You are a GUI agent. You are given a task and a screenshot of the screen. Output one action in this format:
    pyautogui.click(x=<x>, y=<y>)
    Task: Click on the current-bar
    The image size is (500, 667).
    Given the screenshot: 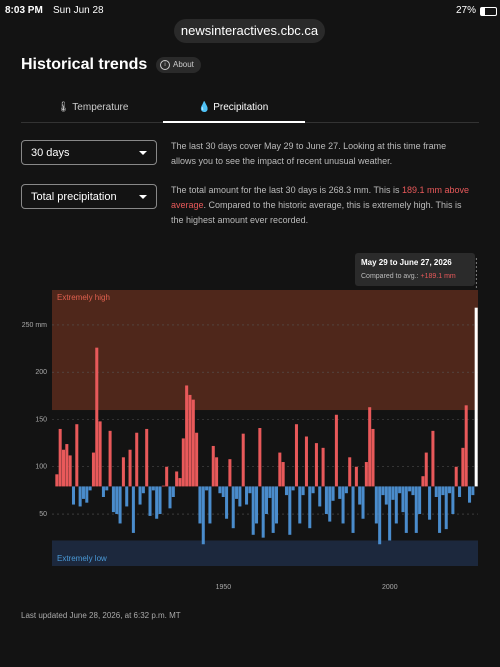 What is the action you would take?
    pyautogui.click(x=476, y=397)
    